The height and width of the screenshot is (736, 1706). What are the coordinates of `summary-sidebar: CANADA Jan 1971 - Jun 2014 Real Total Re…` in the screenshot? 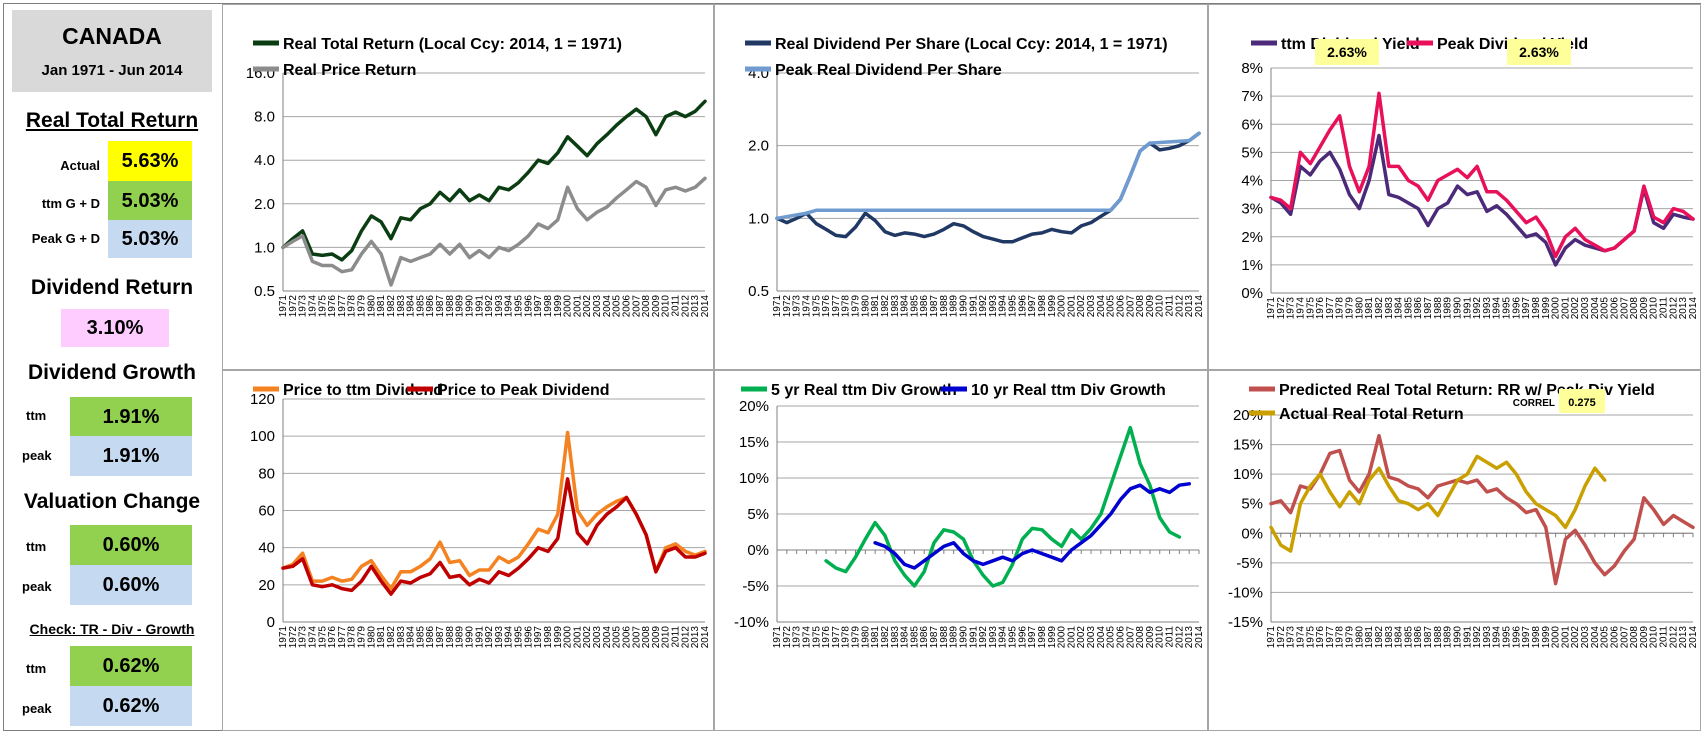 It's located at (112, 367).